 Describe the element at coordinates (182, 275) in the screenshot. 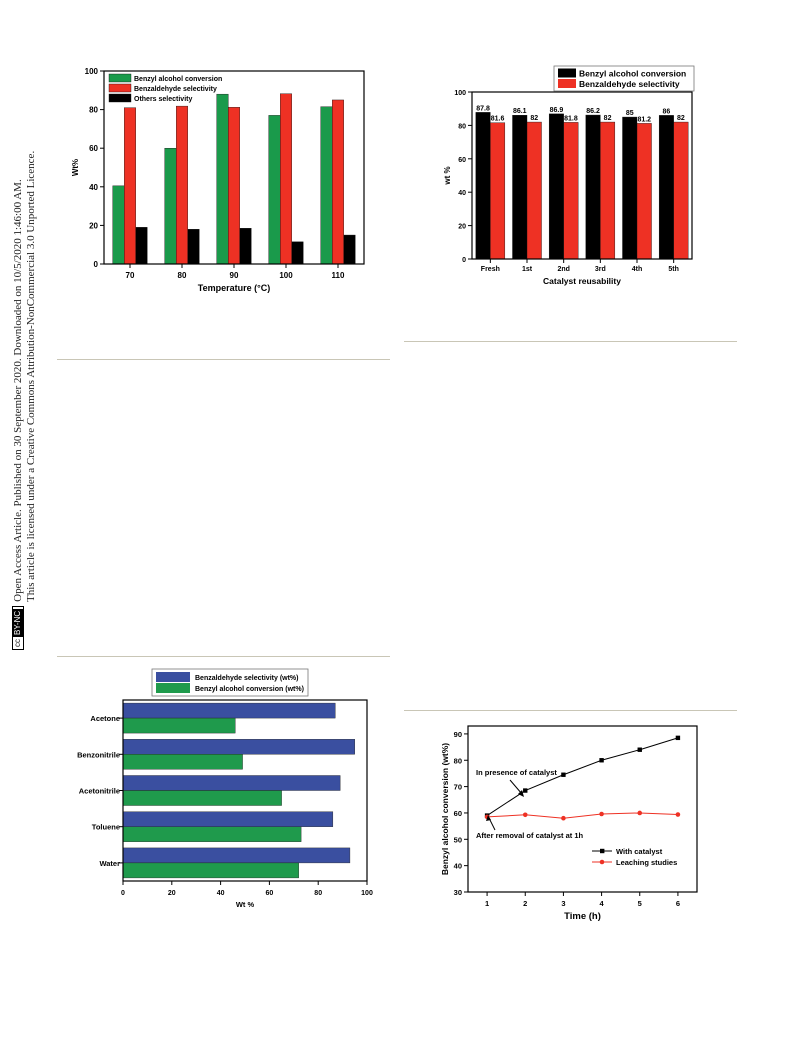

I see `x-tick-label: 80` at that location.